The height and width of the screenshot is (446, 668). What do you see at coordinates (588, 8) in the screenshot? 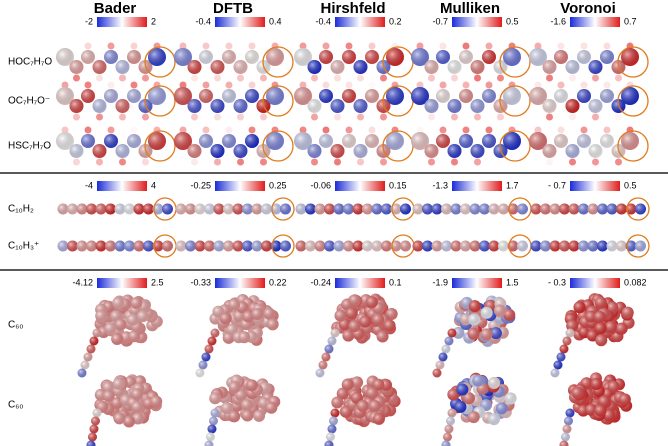
I see `column-header: Voronoi` at bounding box center [588, 8].